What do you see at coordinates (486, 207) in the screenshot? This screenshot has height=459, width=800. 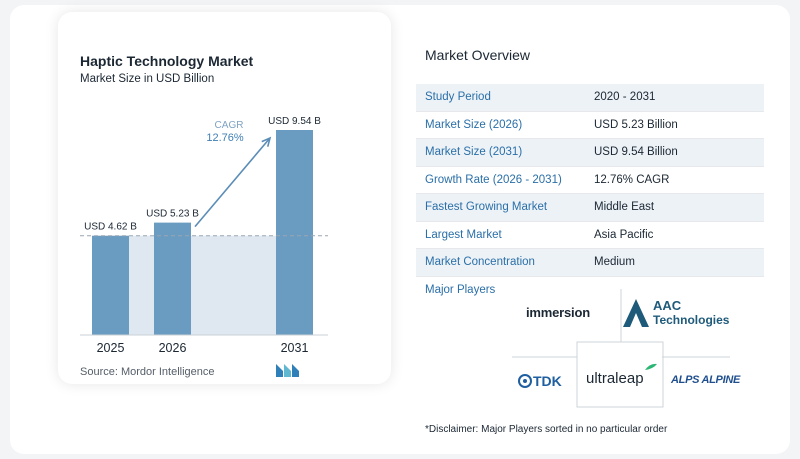 I see `row-key: Fastest Growing Market` at bounding box center [486, 207].